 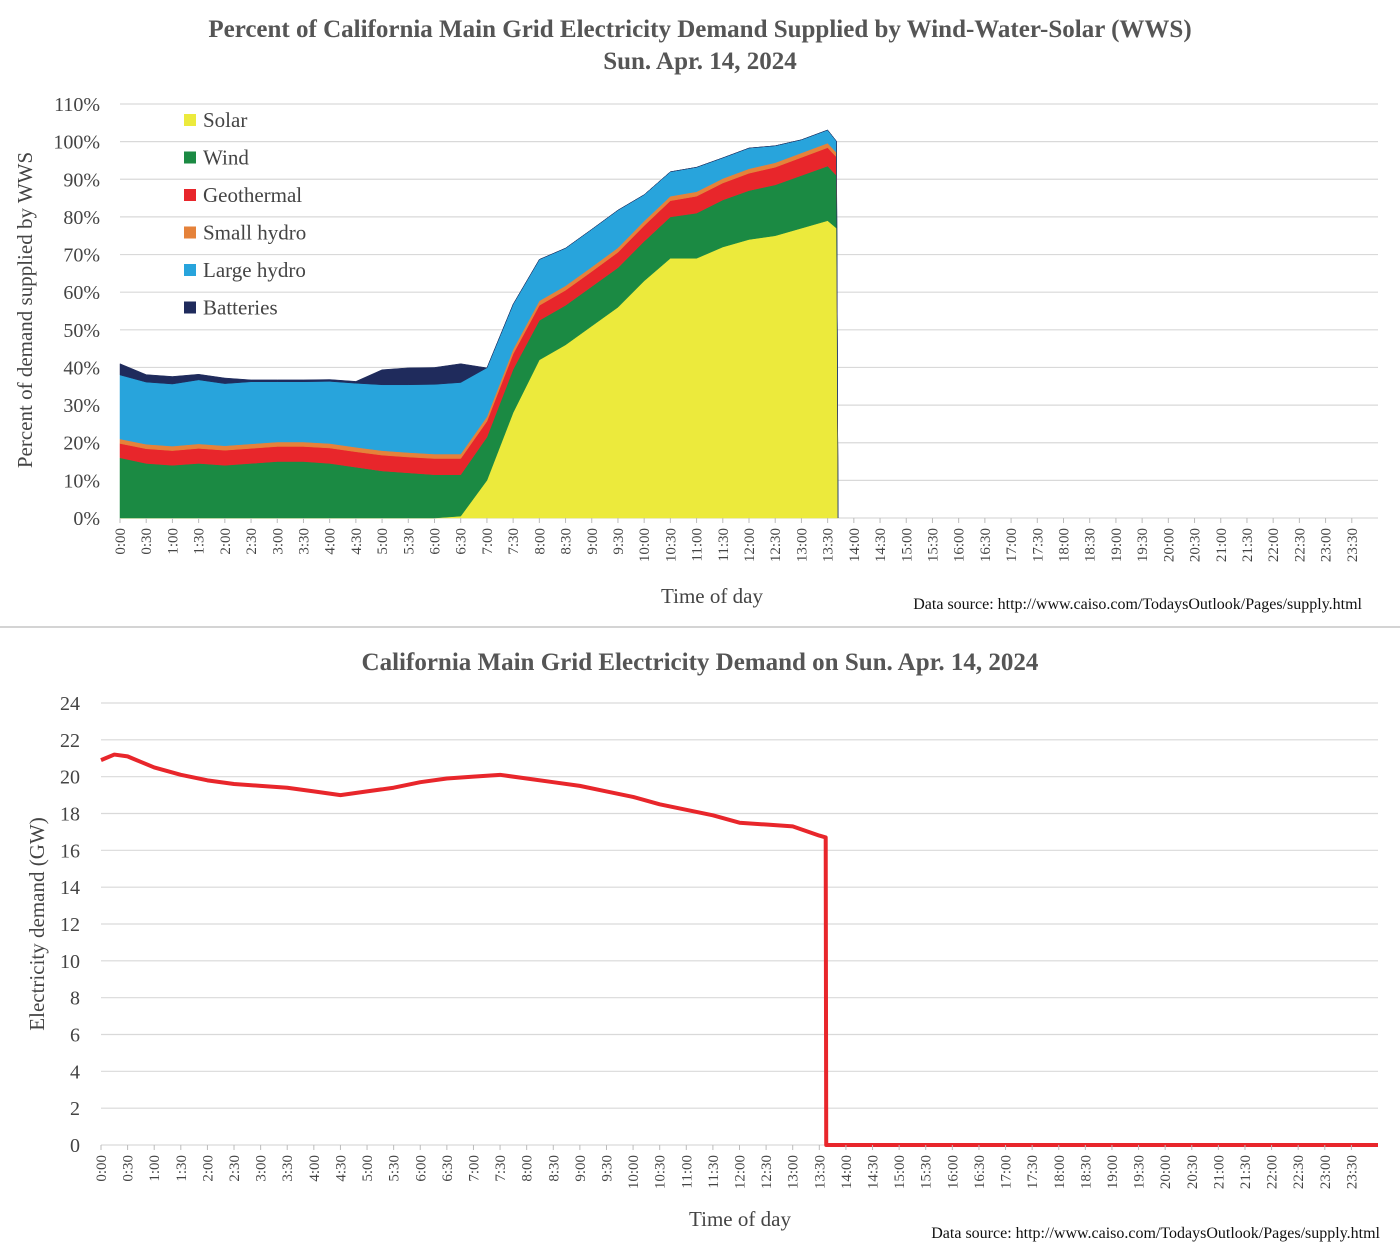 I want to click on legend-label: Solar, so click(x=225, y=120).